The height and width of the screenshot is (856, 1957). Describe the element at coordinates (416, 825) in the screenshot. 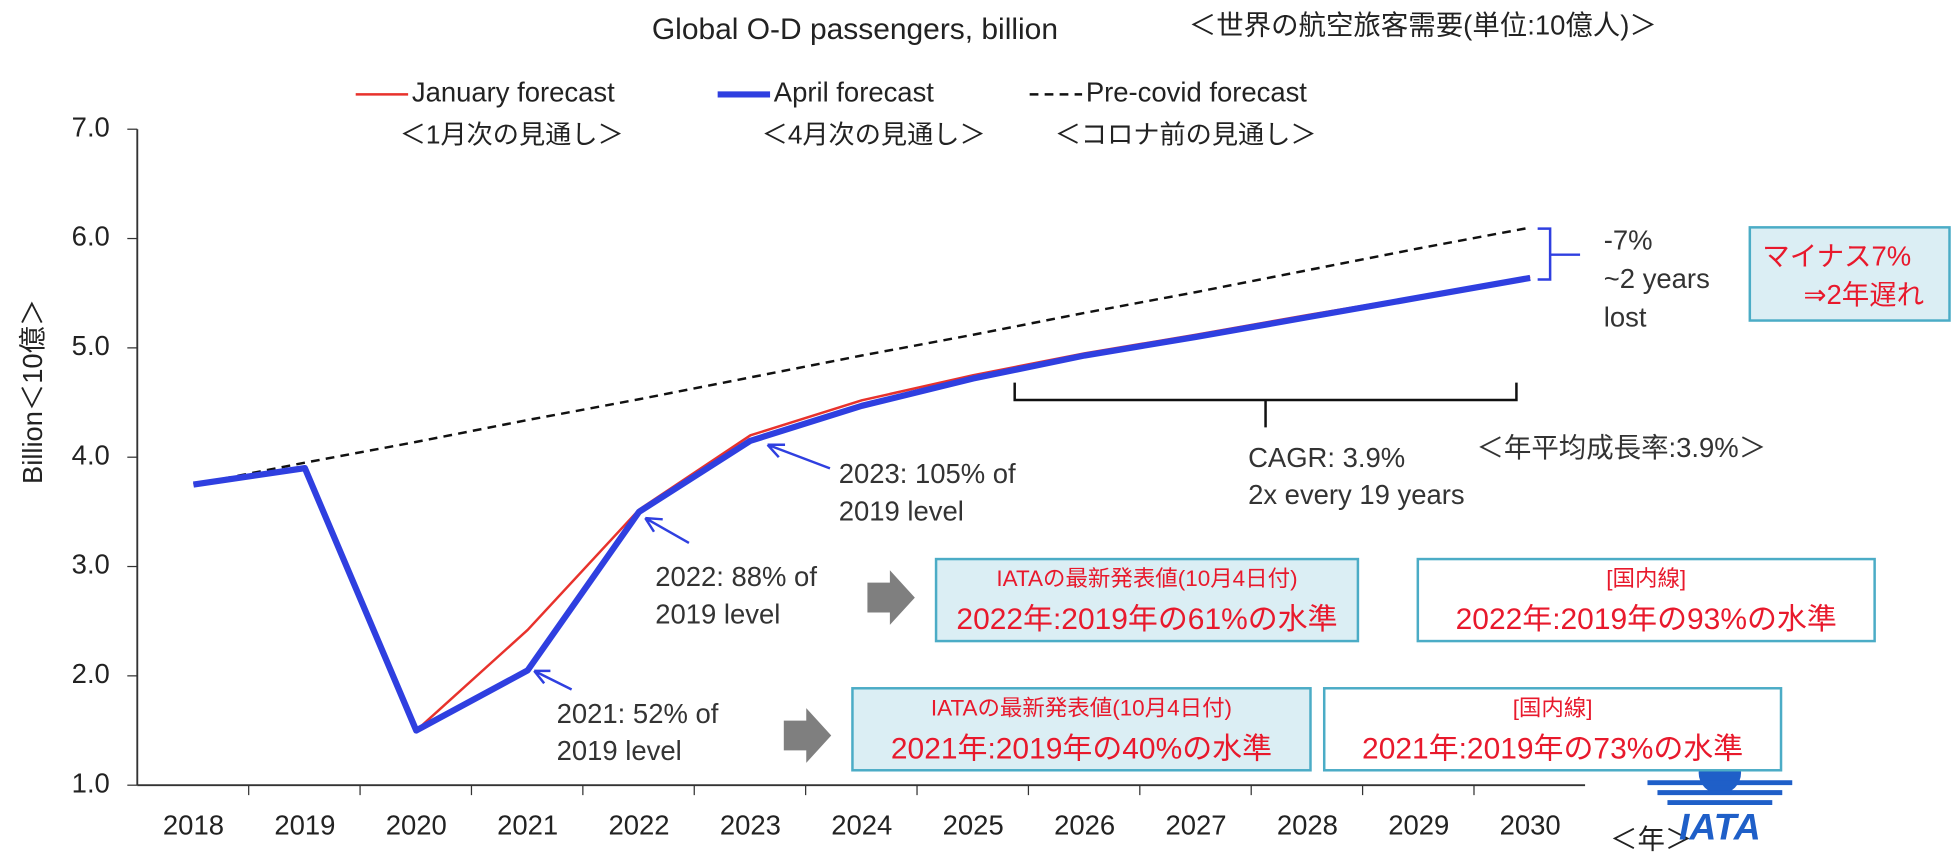

I see `x-tick-label: 2020` at that location.